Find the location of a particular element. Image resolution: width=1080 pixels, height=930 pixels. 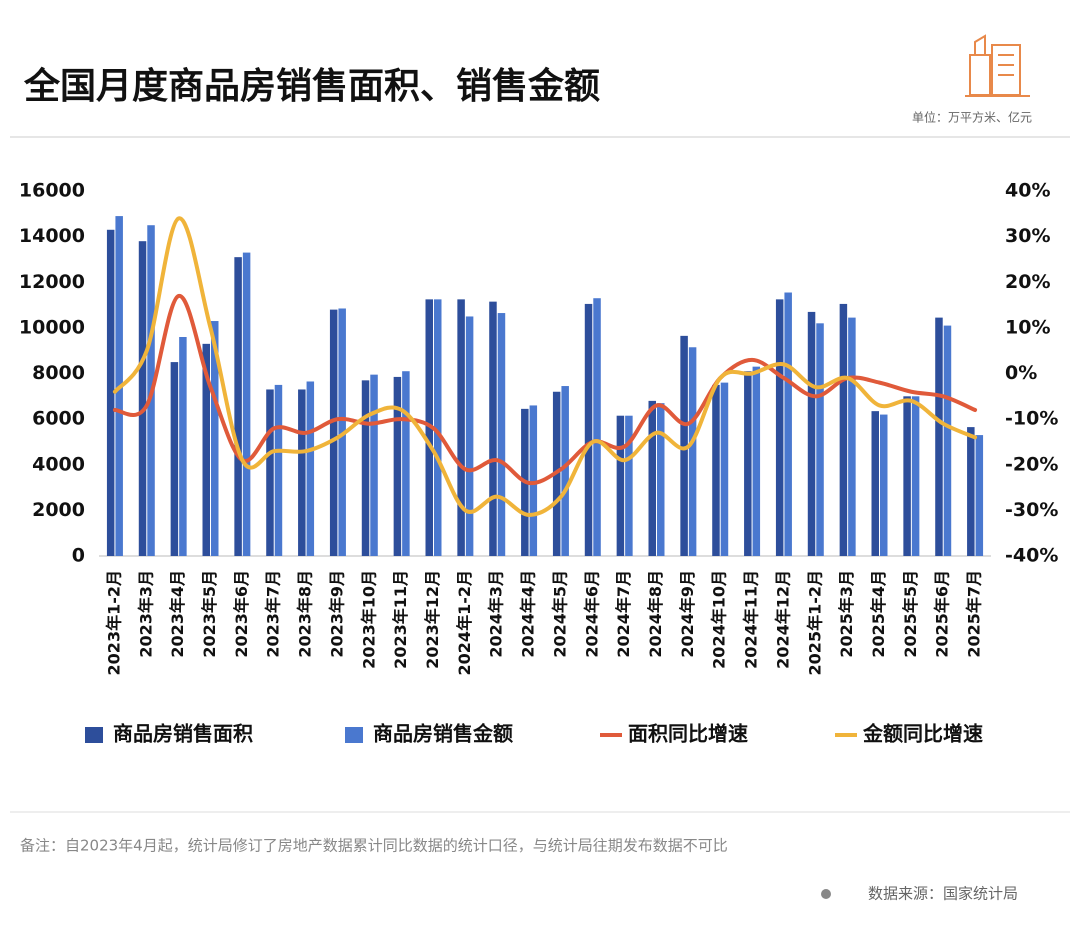

x-tick-label: 2023年4月 is located at coordinates (177, 614).